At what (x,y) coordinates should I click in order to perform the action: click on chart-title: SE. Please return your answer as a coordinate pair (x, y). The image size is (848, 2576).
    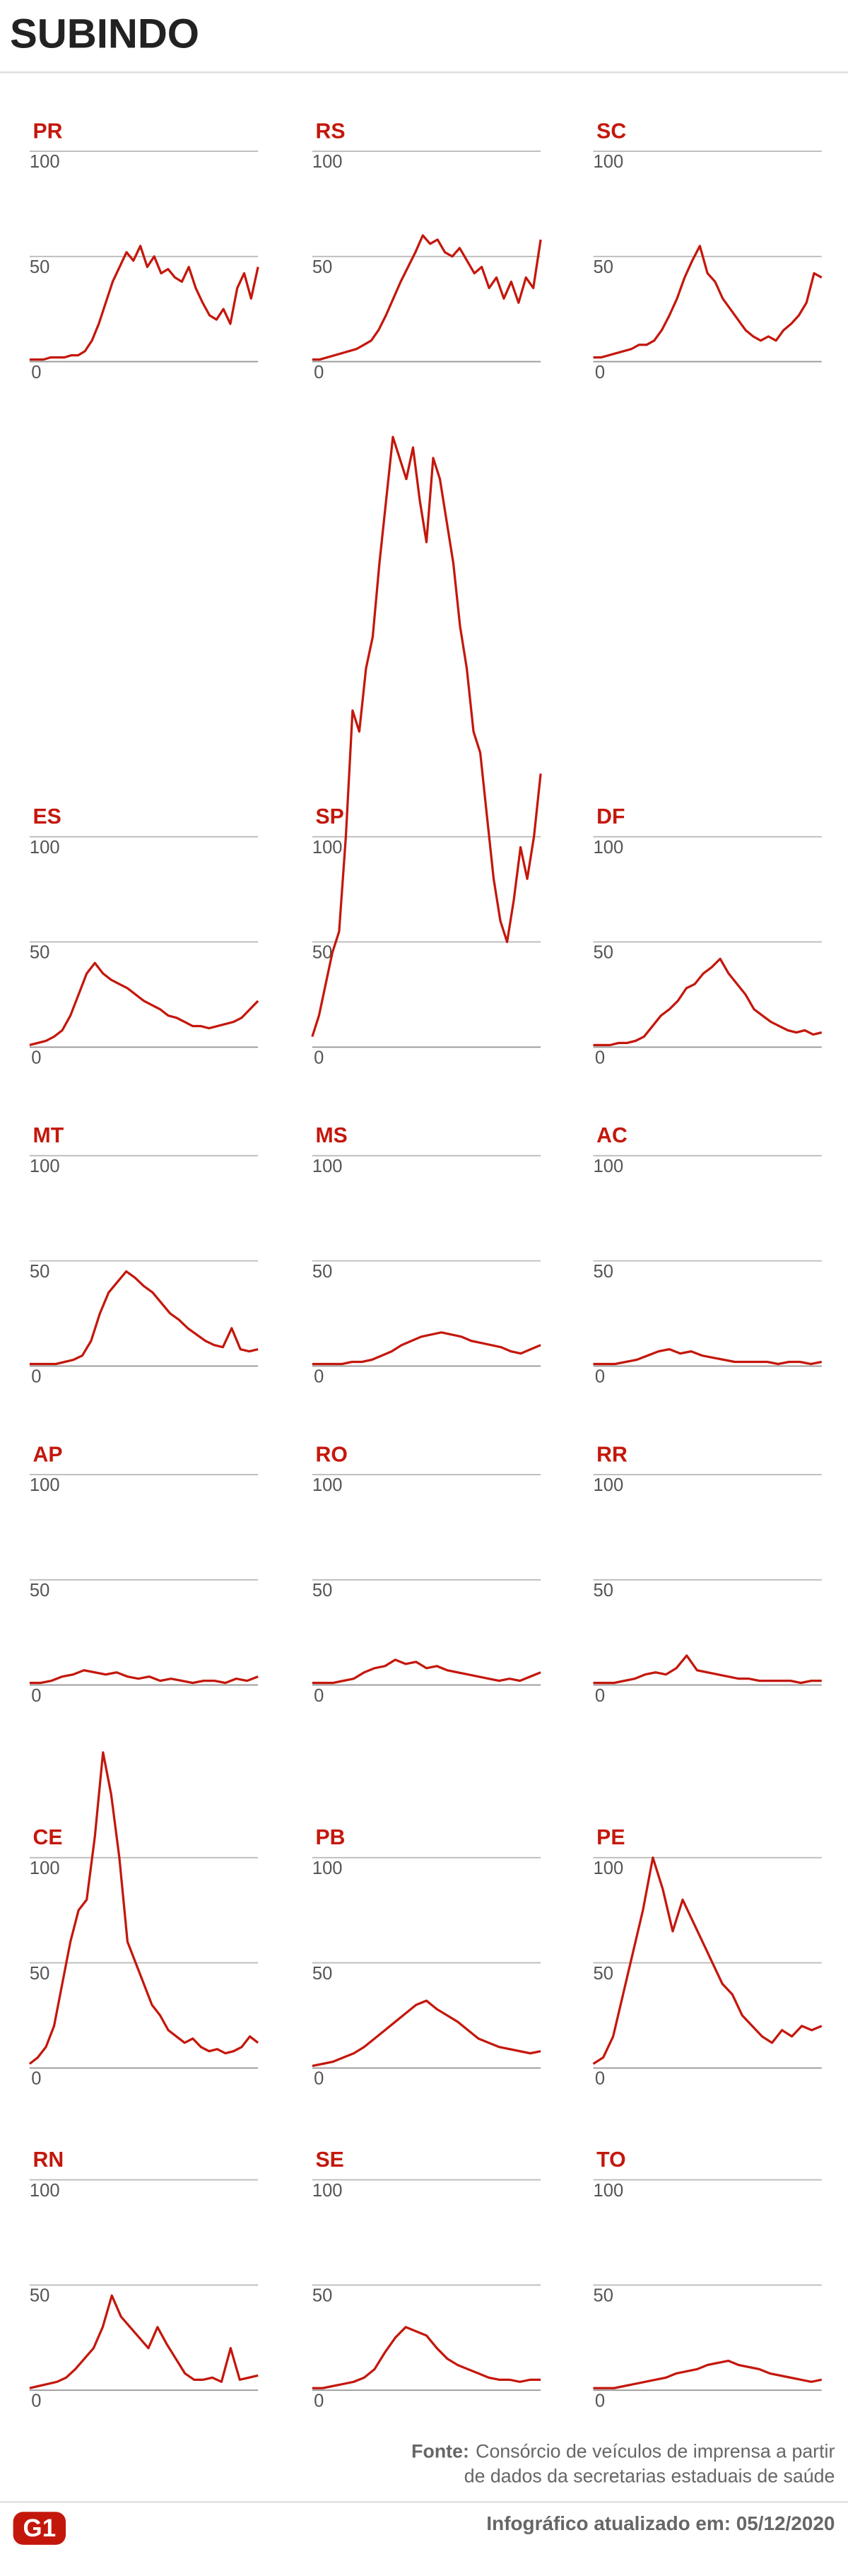
    Looking at the image, I should click on (330, 2160).